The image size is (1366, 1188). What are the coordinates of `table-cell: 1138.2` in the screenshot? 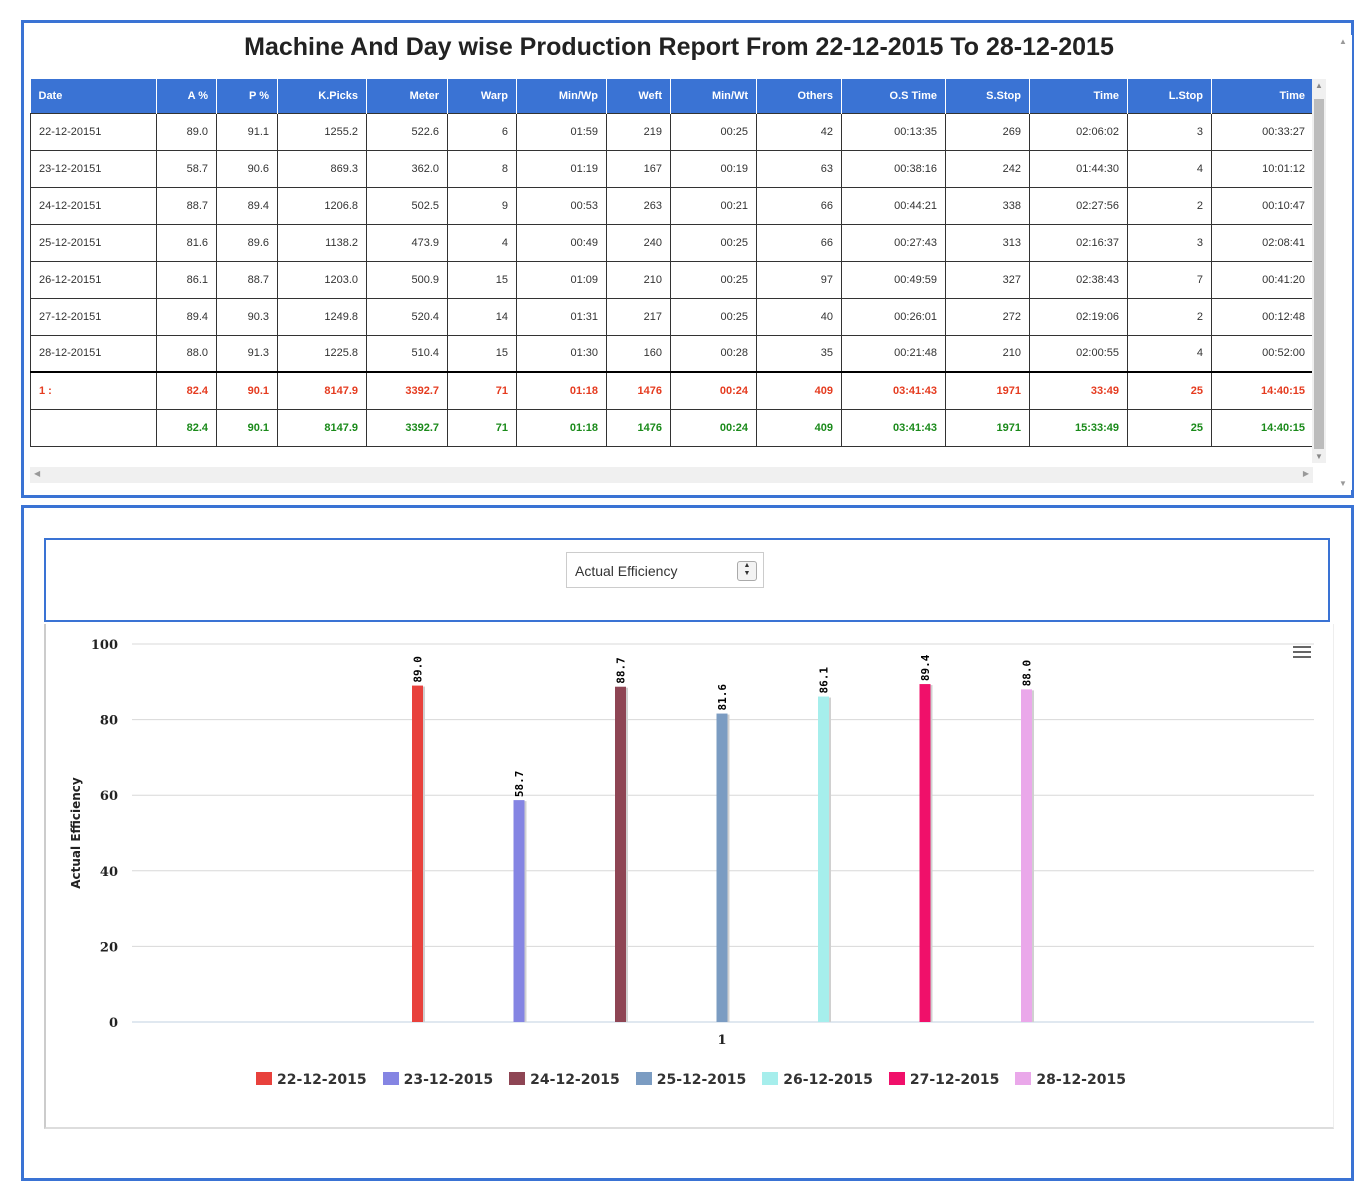 It's located at (322, 242).